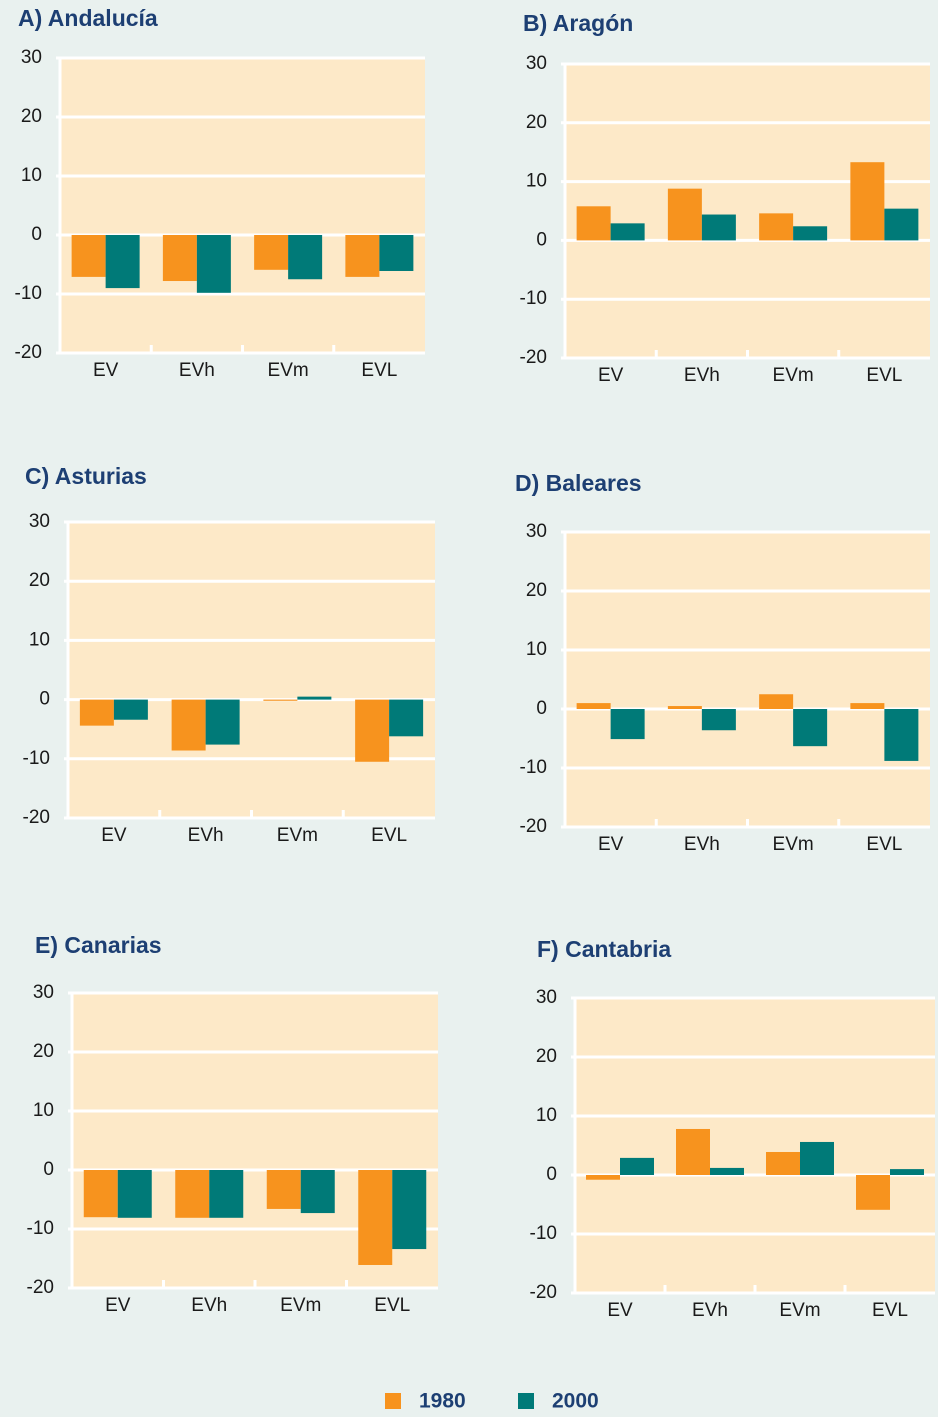 The image size is (938, 1417). Describe the element at coordinates (442, 1401) in the screenshot. I see `legend-label: 1980` at that location.